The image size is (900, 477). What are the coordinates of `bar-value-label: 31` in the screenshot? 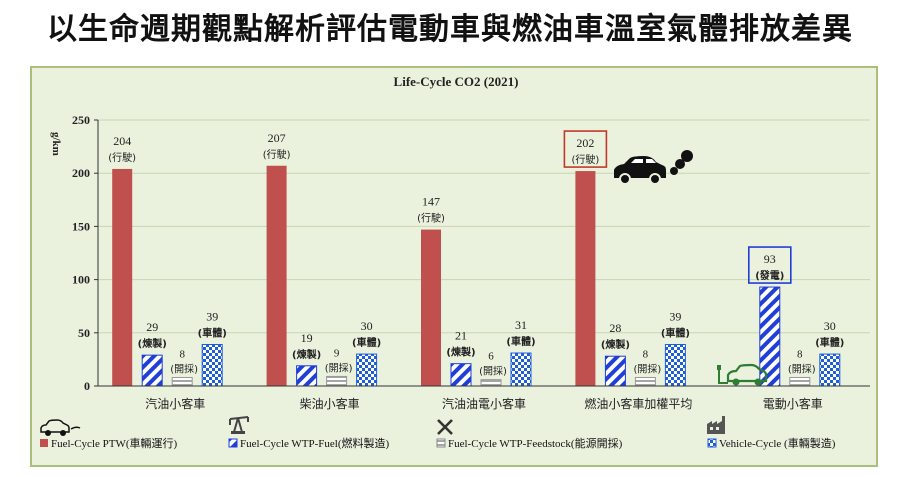 It's located at (521, 325).